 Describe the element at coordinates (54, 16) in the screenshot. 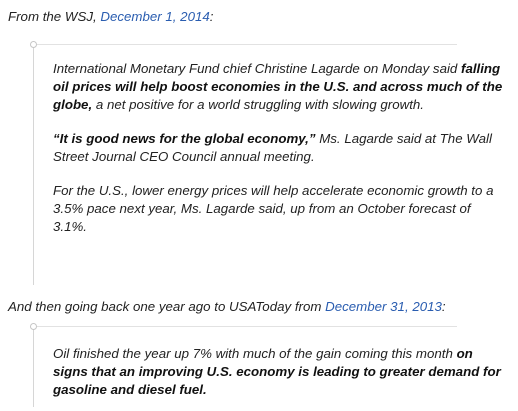

I see `intro-wsj-prefix: From the WSJ,` at that location.